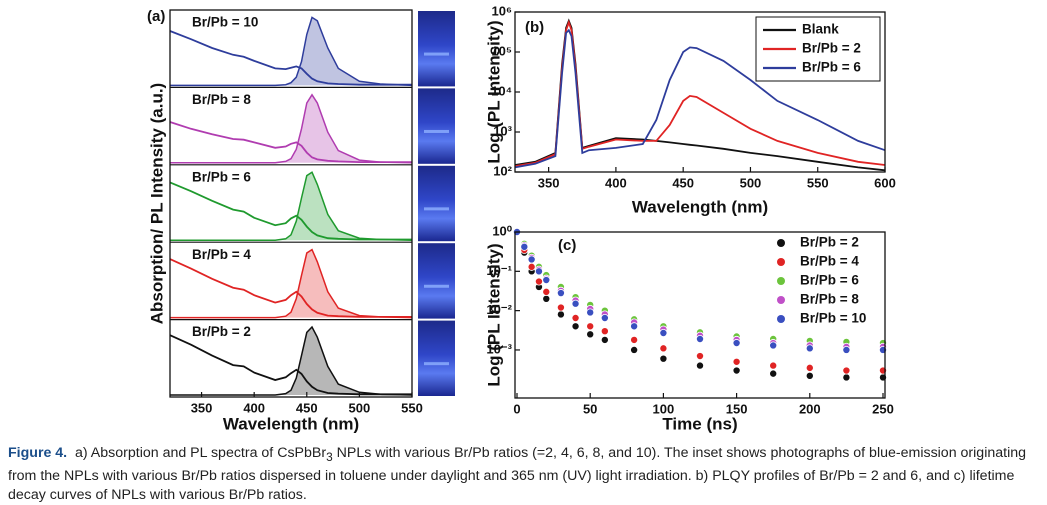 This screenshot has height=505, width=1047. What do you see at coordinates (156, 16) in the screenshot?
I see `panel-label: (a)` at bounding box center [156, 16].